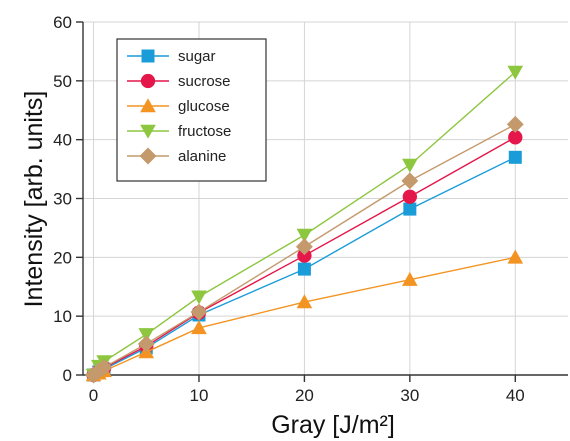 This screenshot has width=570, height=441. What do you see at coordinates (62, 316) in the screenshot?
I see `y-tick-label: 10` at bounding box center [62, 316].